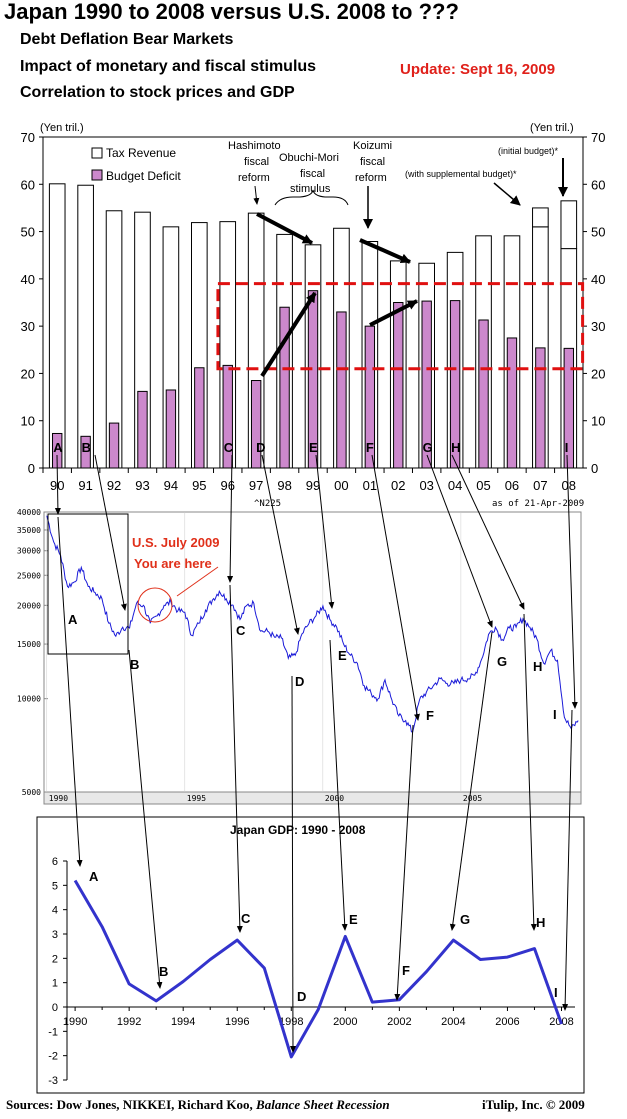 Image resolution: width=627 pixels, height=1119 pixels. I want to click on tax-ytick-label-left: 10, so click(28, 421).